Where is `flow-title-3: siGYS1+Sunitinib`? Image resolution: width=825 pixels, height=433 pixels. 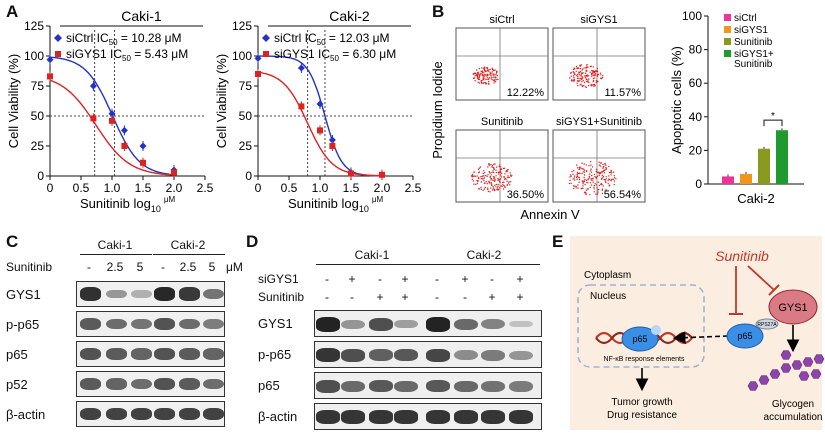 flow-title-3: siGYS1+Sunitinib is located at coordinates (599, 122).